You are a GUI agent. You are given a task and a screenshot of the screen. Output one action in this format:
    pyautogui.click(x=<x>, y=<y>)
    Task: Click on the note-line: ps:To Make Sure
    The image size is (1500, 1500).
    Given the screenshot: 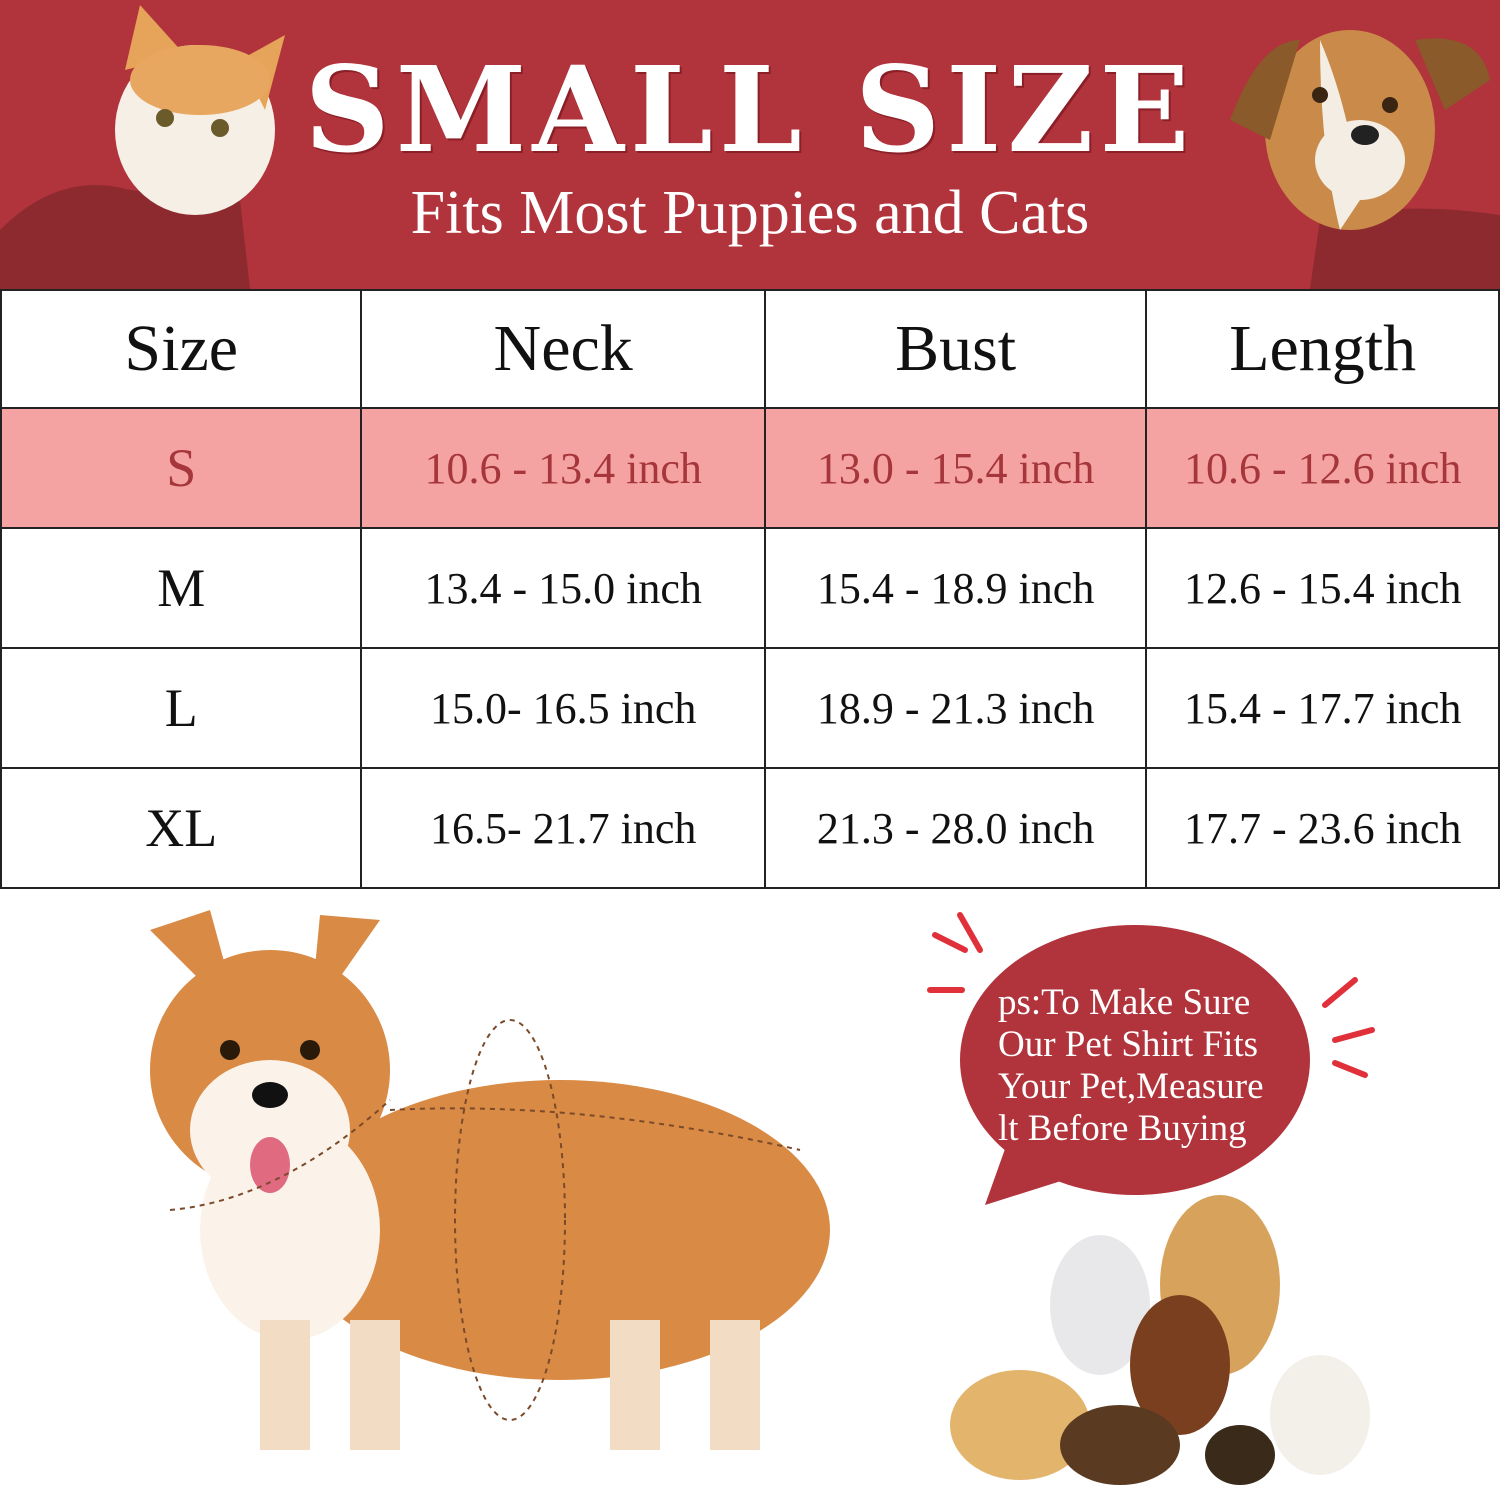 What is the action you would take?
    pyautogui.click(x=1124, y=1002)
    